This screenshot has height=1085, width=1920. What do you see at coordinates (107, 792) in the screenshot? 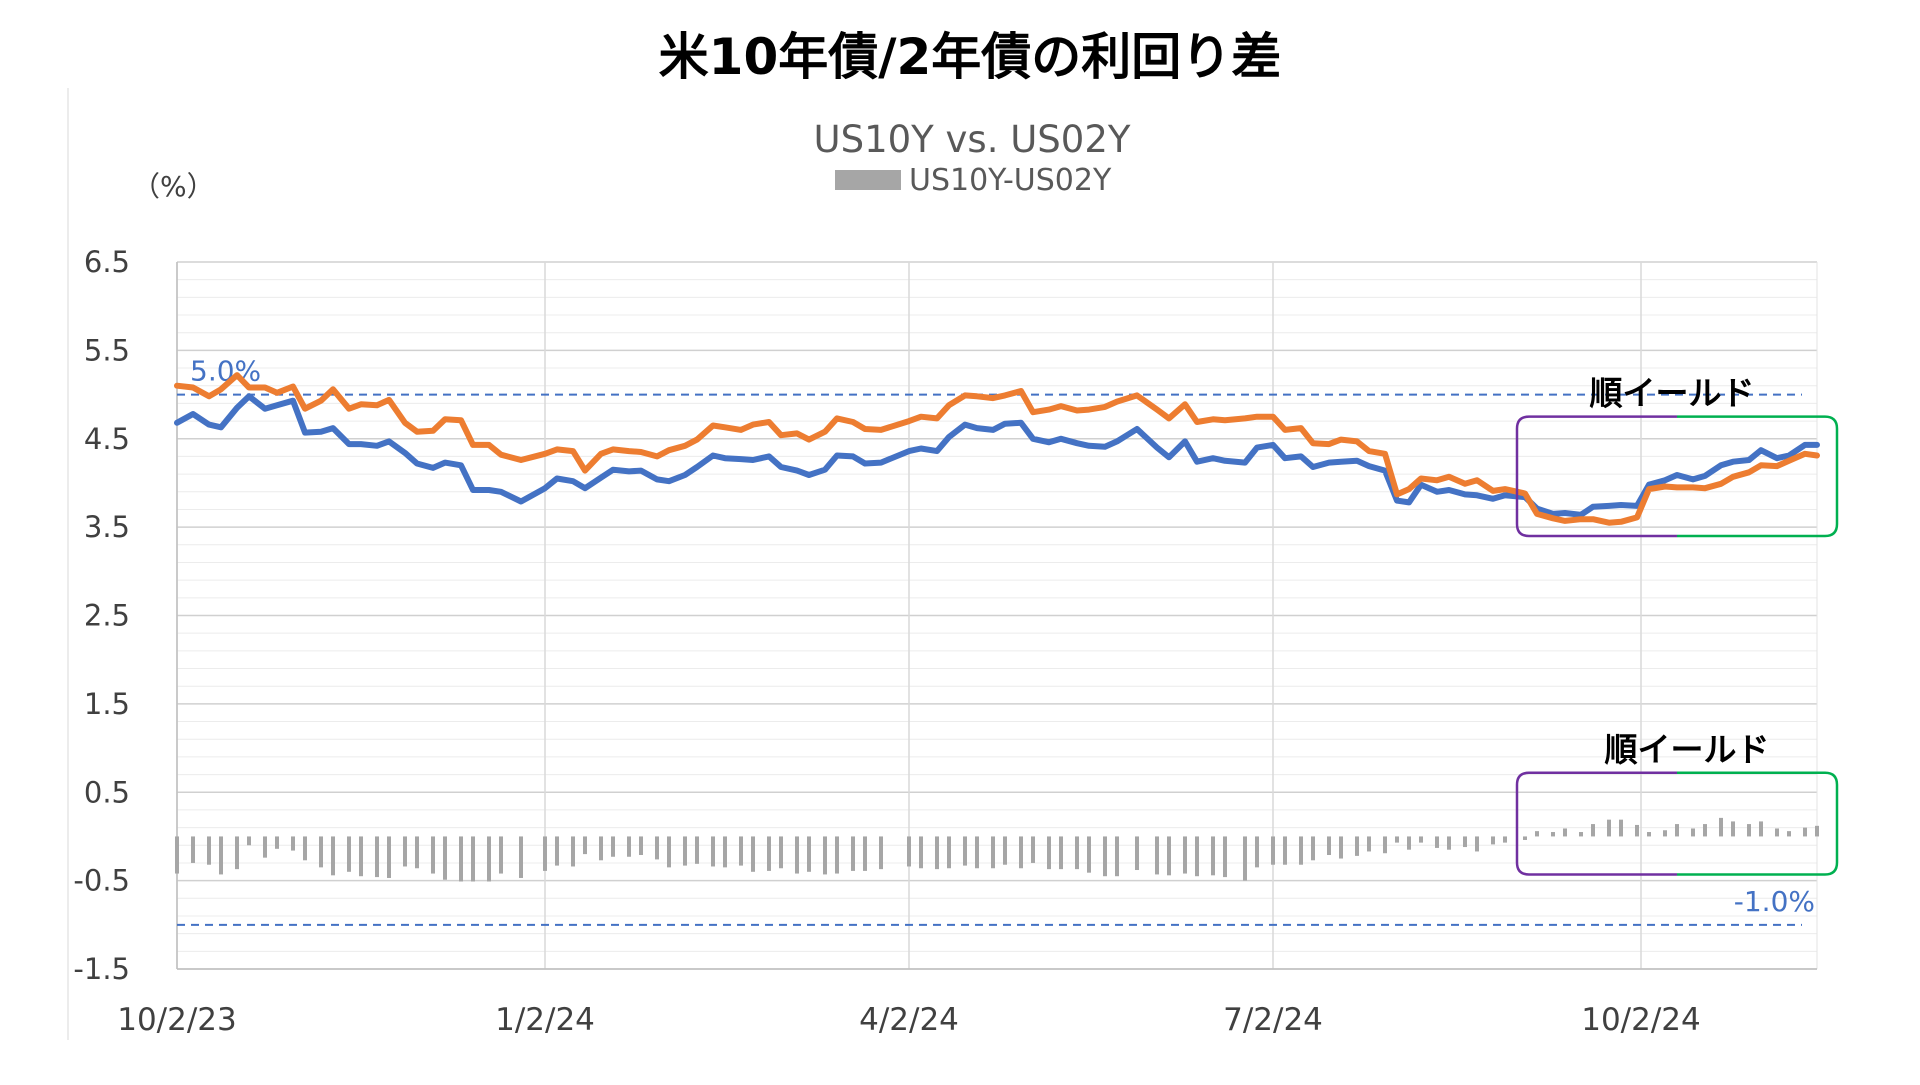
I see `y-tick-label: 0.5` at bounding box center [107, 792].